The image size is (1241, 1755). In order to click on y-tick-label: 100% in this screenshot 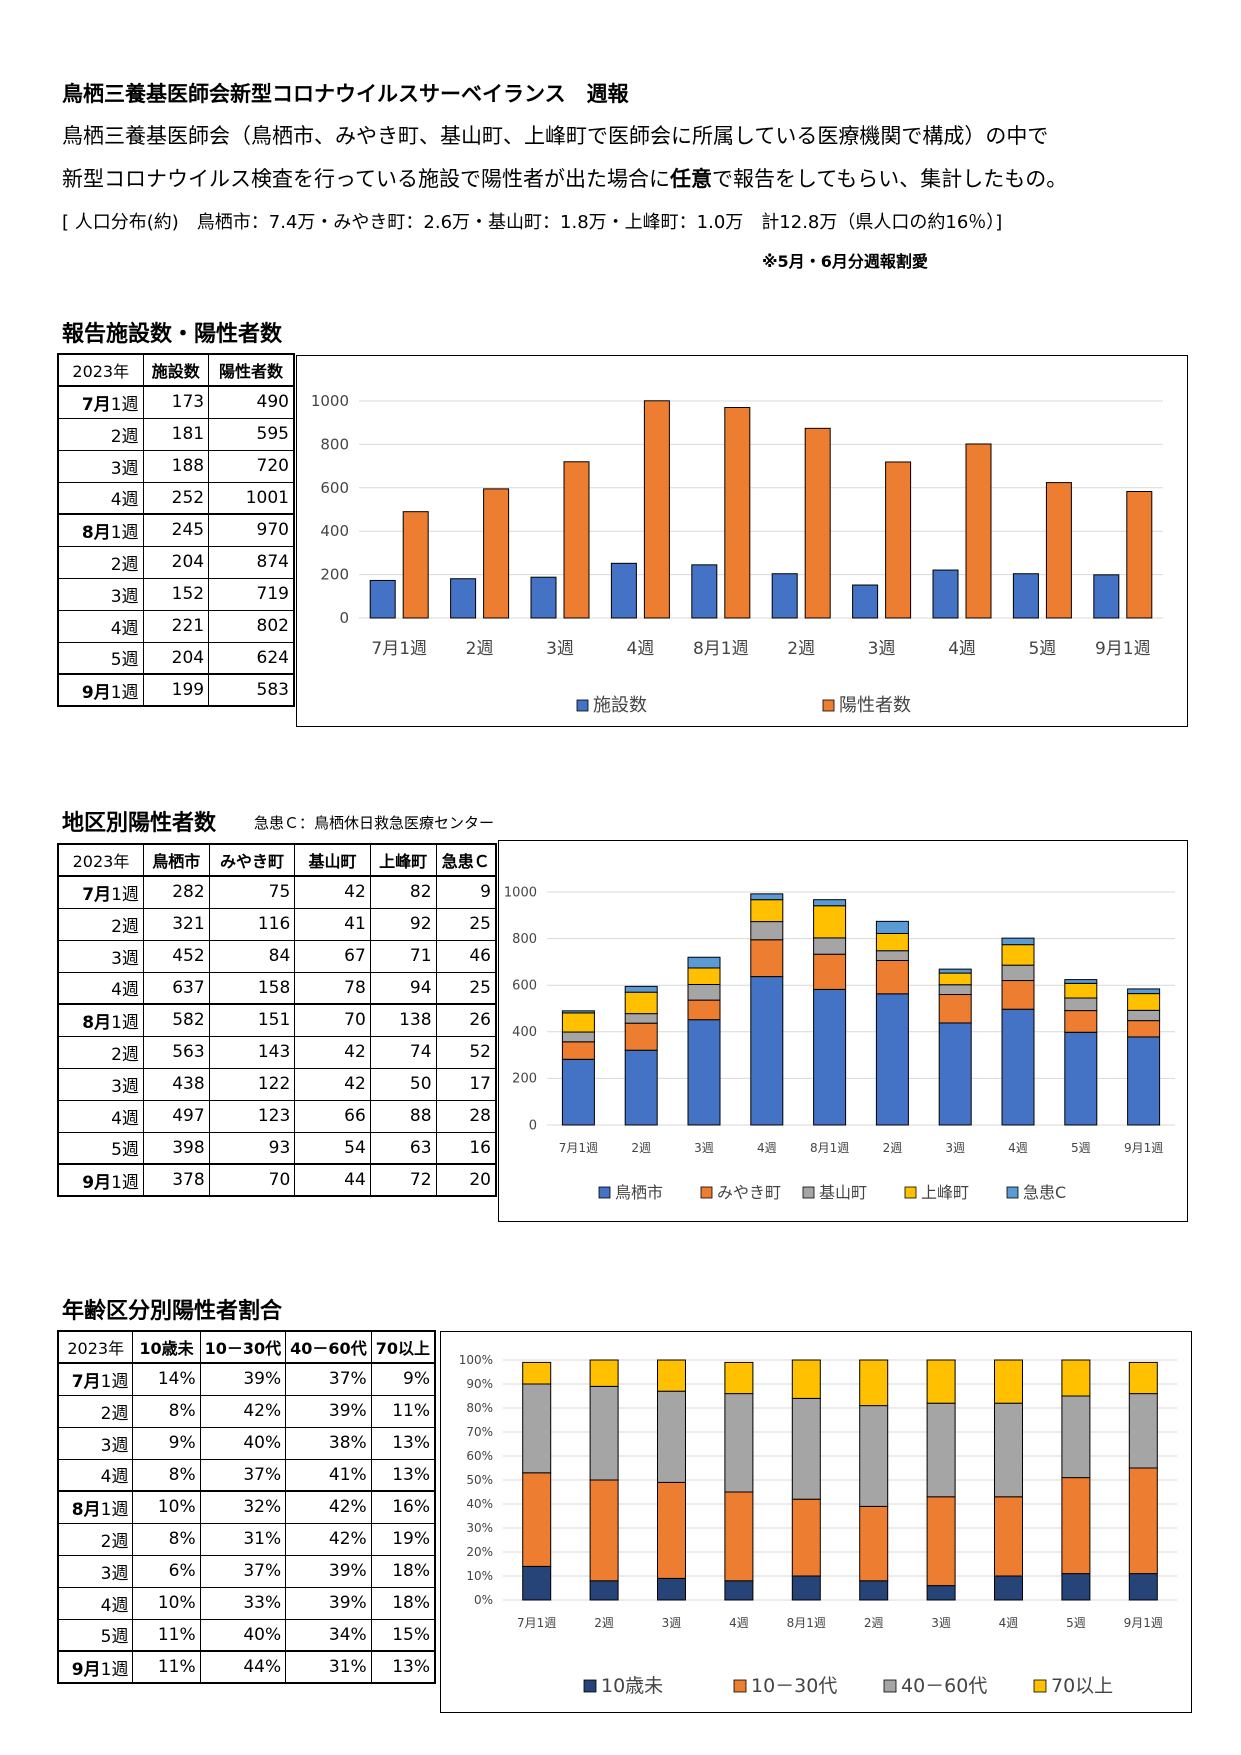, I will do `click(476, 1360)`.